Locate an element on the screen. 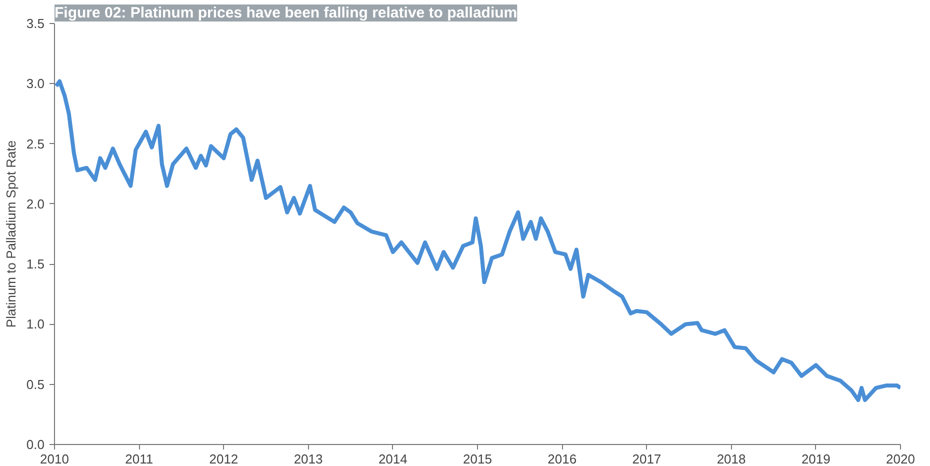 The height and width of the screenshot is (466, 930). y-tick-label: 0.5 is located at coordinates (35, 384).